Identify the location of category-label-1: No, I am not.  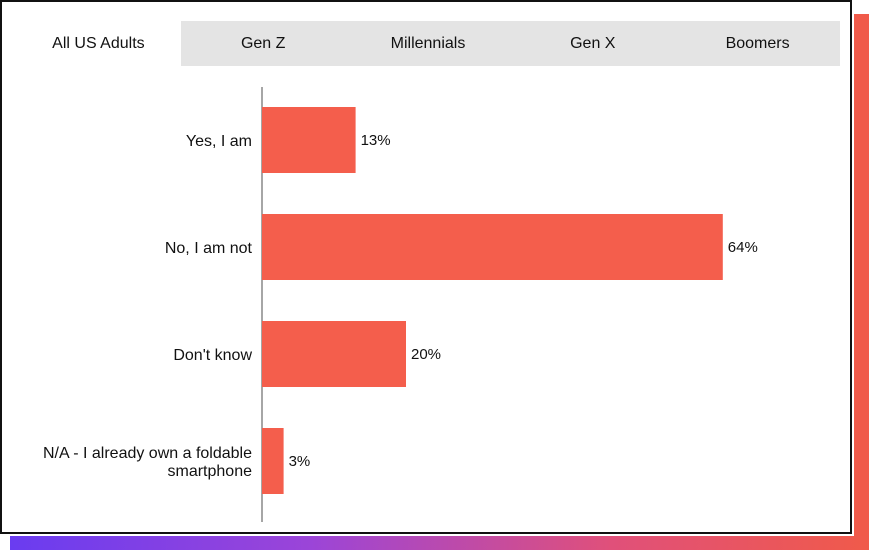
(209, 248).